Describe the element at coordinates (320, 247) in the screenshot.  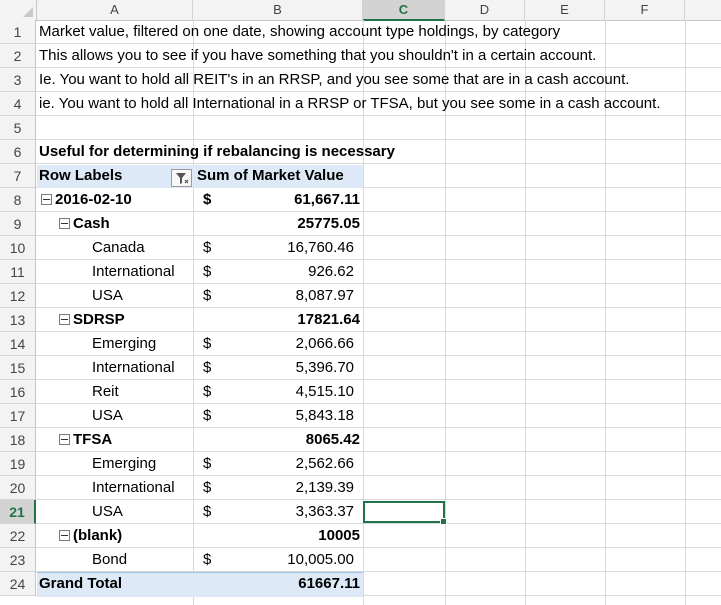
I see `pivot-item-value: 16,760.46` at that location.